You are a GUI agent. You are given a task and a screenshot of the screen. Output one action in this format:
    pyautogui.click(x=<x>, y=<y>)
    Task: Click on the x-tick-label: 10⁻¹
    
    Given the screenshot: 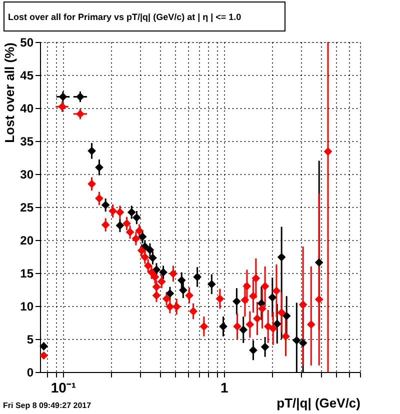 What is the action you would take?
    pyautogui.click(x=63, y=388)
    